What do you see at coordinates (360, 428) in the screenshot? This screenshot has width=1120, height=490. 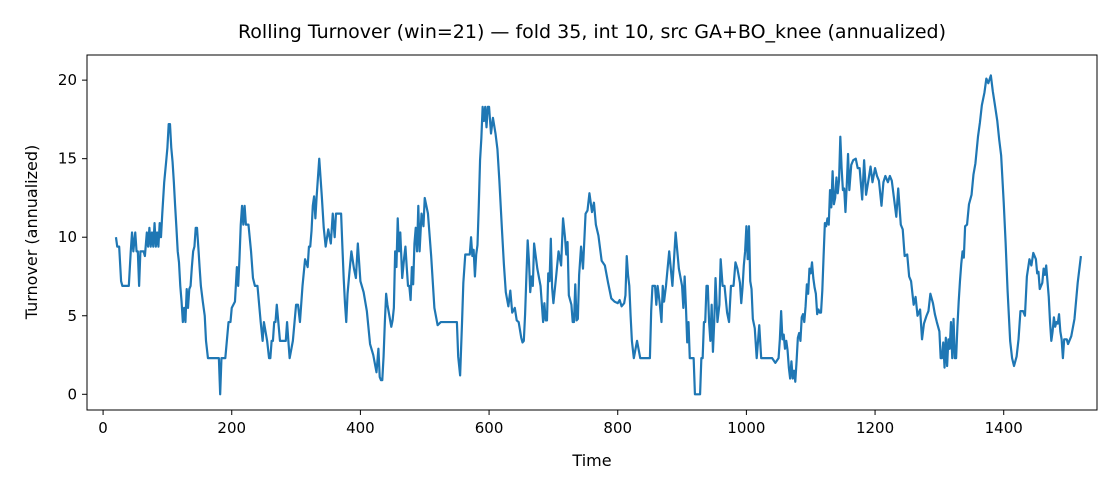 I see `x-tick-label: 400` at bounding box center [360, 428].